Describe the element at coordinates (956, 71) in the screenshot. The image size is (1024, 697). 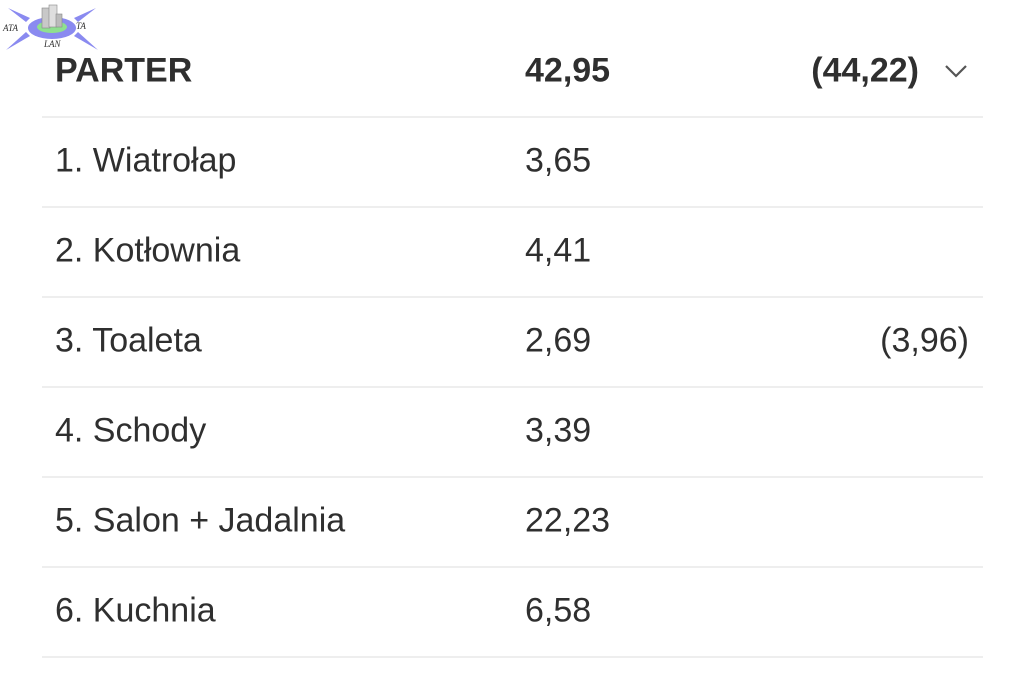
I see `chevron-down-icon` at that location.